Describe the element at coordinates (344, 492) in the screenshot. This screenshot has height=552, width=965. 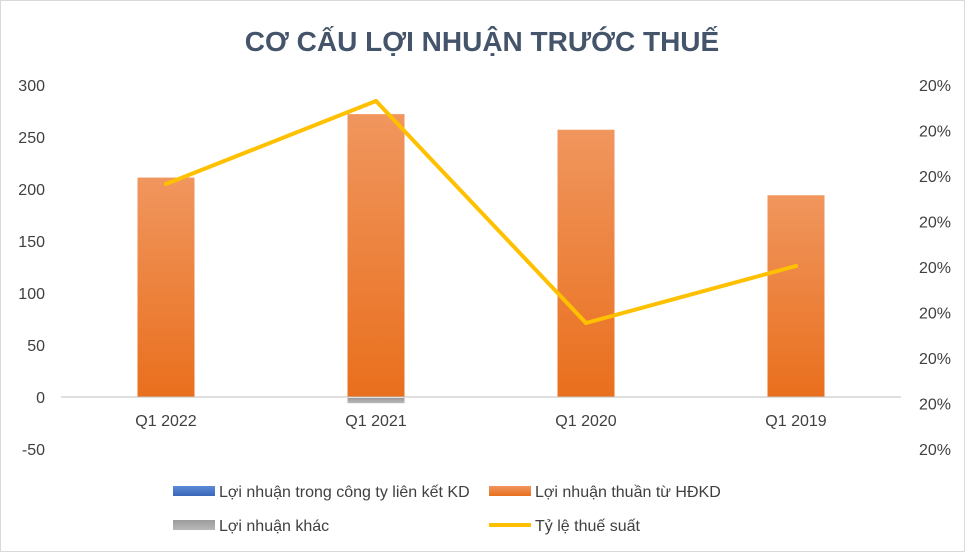
I see `legend-label: Lợi nhuận trong công ty liên kết KD` at that location.